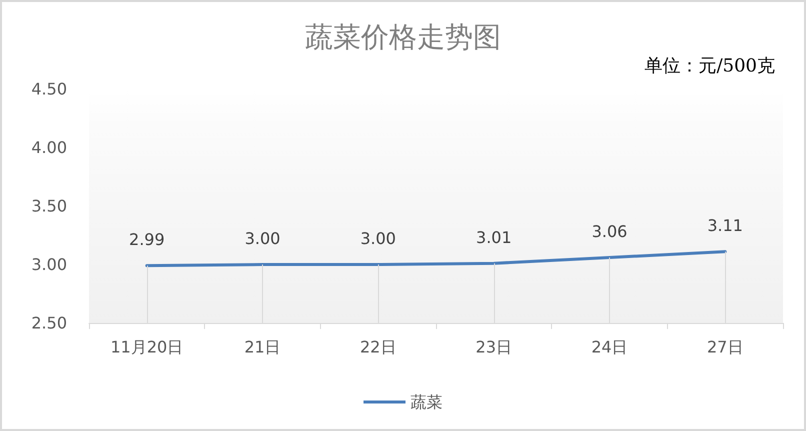 Image resolution: width=806 pixels, height=431 pixels. I want to click on y-tick-label: 3.50, so click(49, 206).